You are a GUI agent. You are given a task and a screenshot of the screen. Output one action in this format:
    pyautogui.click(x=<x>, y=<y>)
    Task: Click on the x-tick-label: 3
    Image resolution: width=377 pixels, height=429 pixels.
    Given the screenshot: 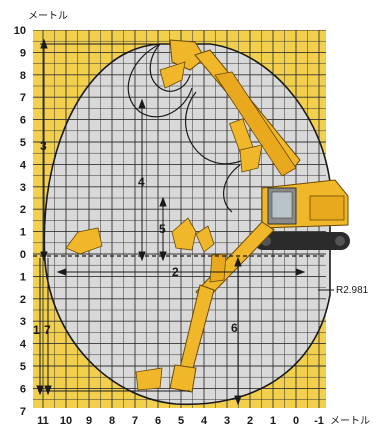 What is the action you would take?
    pyautogui.click(x=227, y=421)
    